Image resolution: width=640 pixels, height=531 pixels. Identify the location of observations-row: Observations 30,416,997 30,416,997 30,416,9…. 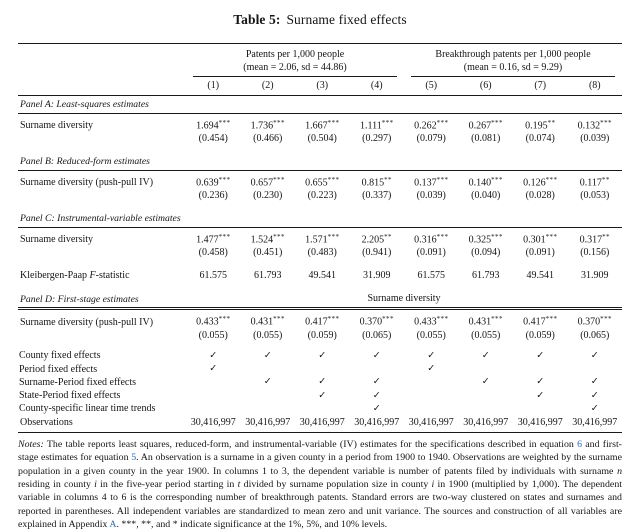
(320, 424).